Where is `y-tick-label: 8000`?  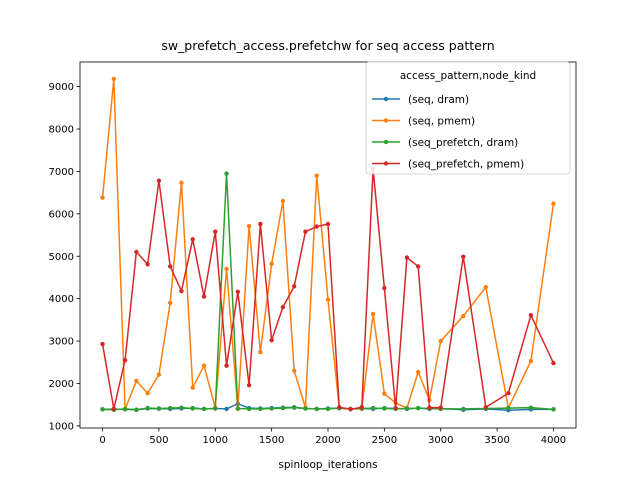
y-tick-label: 8000 is located at coordinates (61, 130).